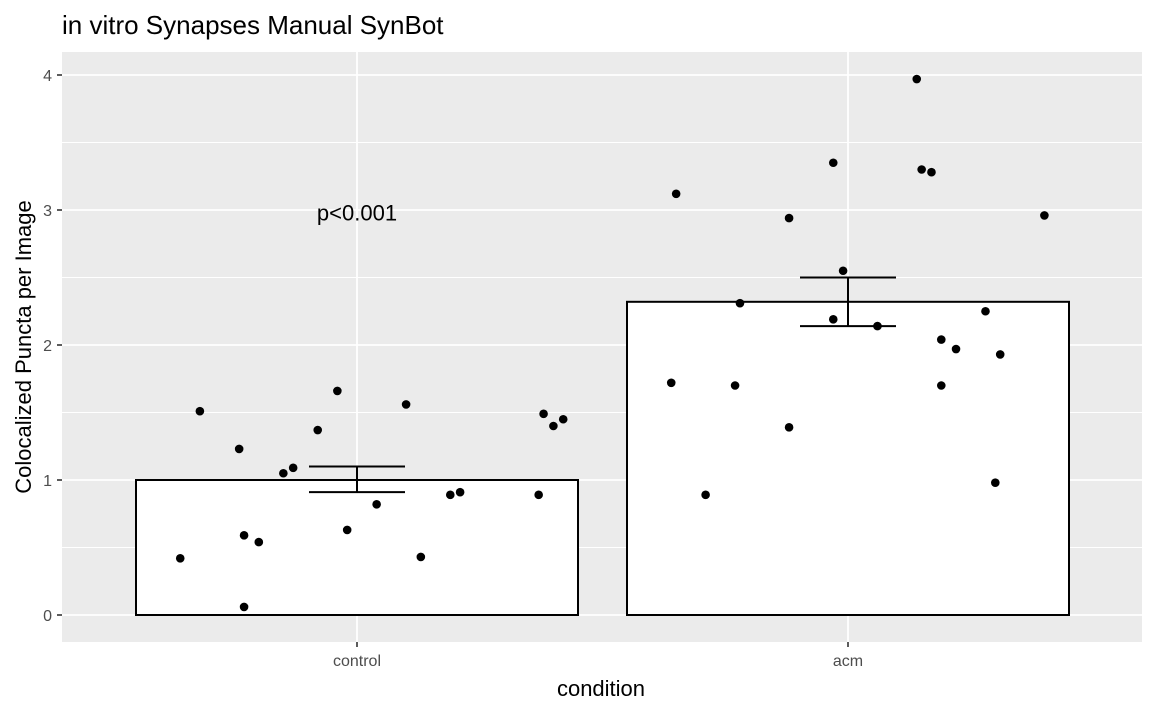  Describe the element at coordinates (23, 347) in the screenshot. I see `y-axis-title: Colocalized Puncta per Image` at that location.